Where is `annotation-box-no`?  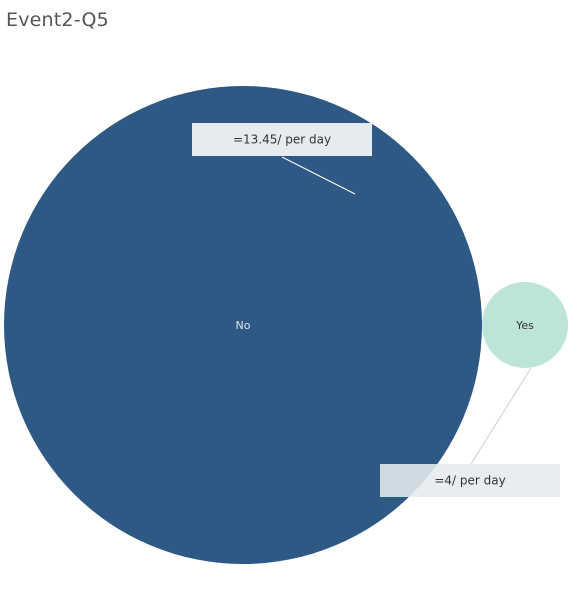 annotation-box-no is located at coordinates (282, 139).